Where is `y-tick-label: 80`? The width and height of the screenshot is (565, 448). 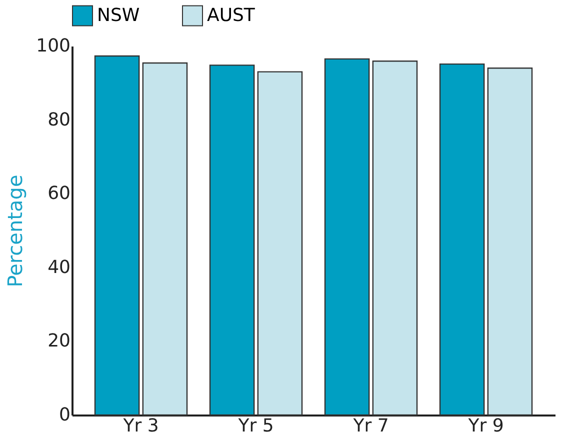 y-tick-label: 80 is located at coordinates (59, 119).